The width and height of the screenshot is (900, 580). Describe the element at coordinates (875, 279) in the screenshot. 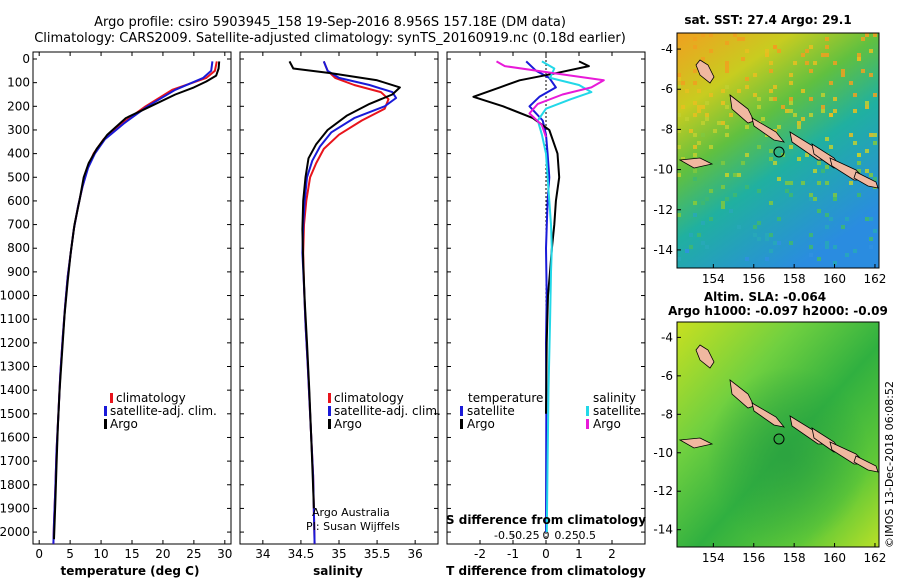

I see `map-x-tick-label: 162` at that location.